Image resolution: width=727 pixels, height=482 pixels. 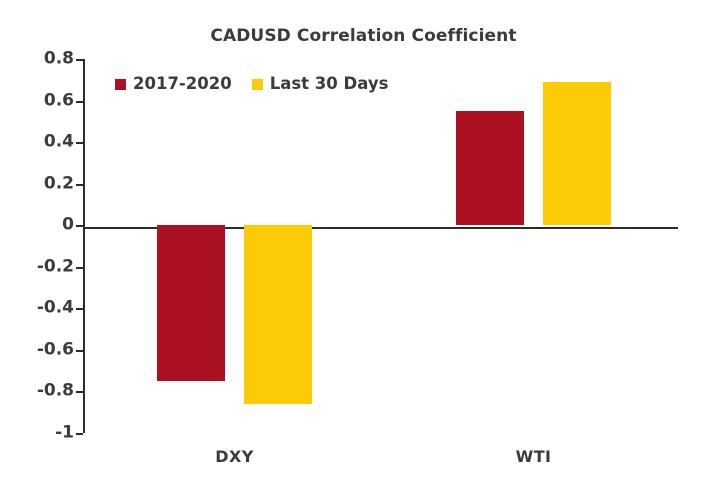 I want to click on chart-legend: 2017-2020 Last 30 Days, so click(x=252, y=83).